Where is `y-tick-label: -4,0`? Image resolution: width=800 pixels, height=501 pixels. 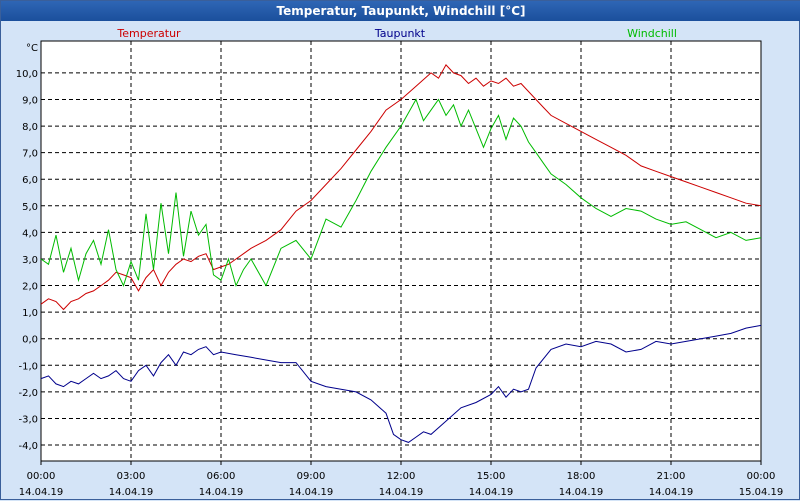
y-tick-label: -4,0 is located at coordinates (28, 446).